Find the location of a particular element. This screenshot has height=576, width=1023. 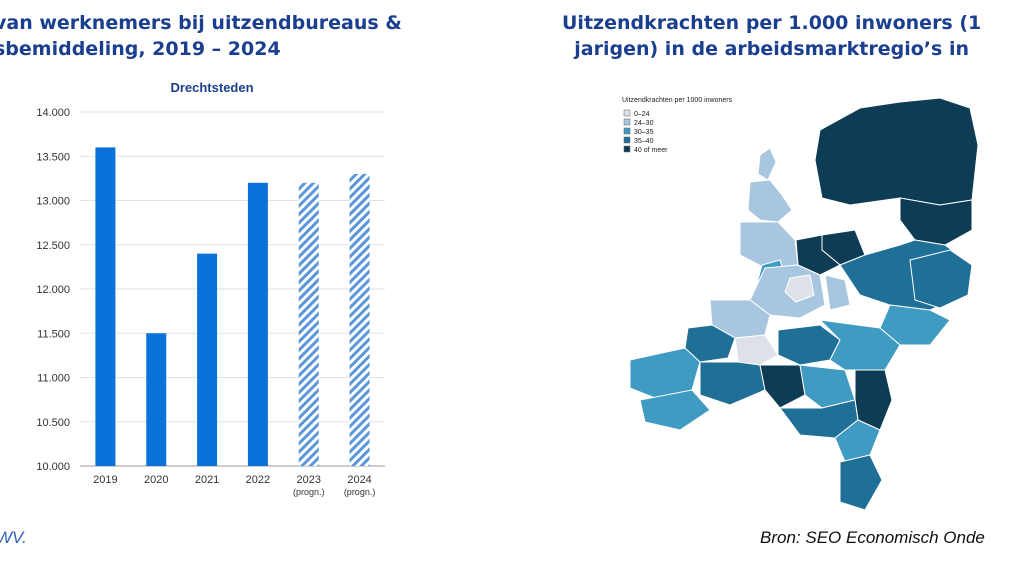

source-note-left: WV. is located at coordinates (13, 537).